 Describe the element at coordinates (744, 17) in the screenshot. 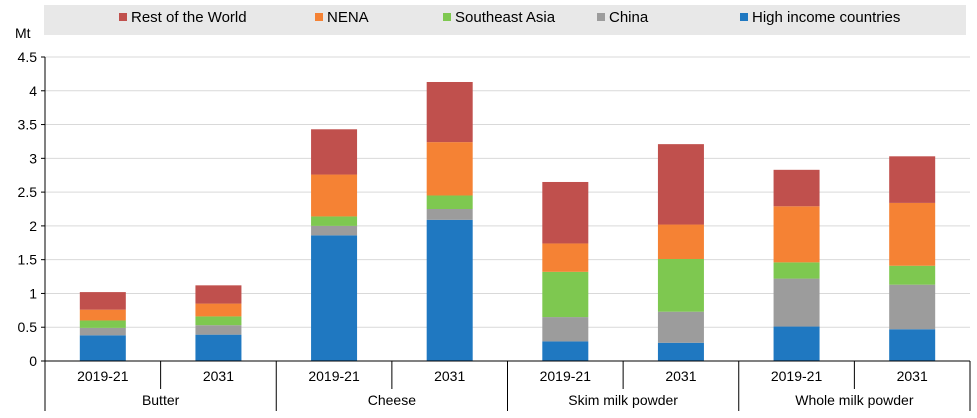

I see `legend-swatch-high-income-countries` at that location.